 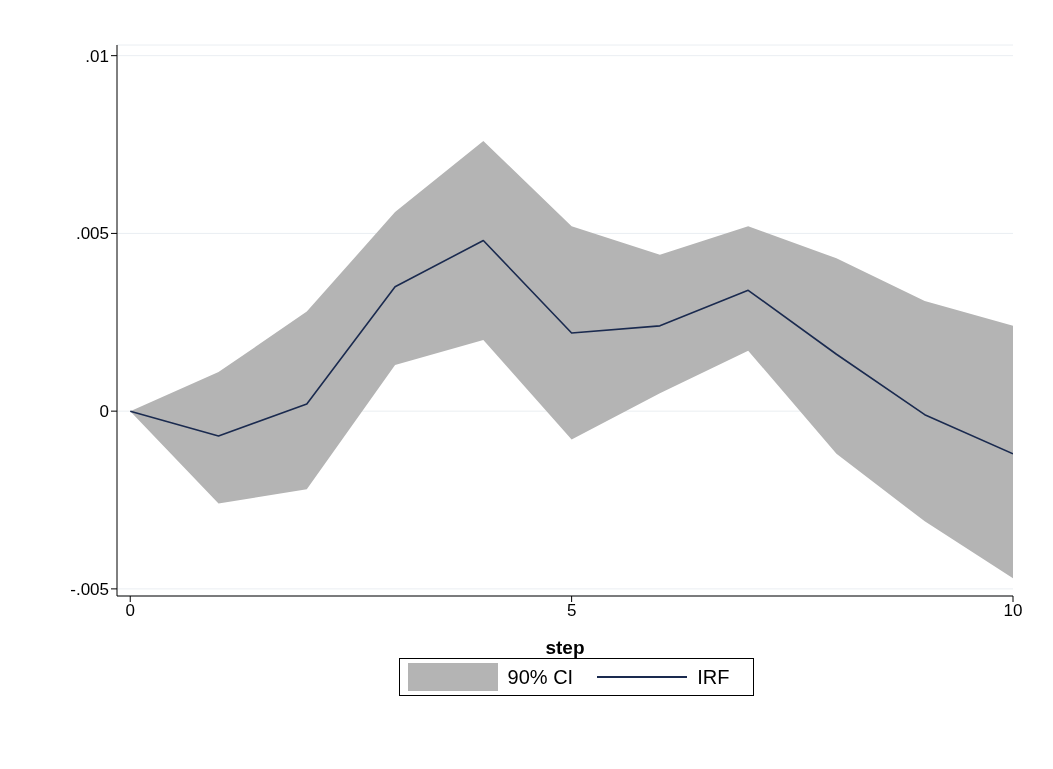 What do you see at coordinates (1013, 611) in the screenshot?
I see `x-tick-label: 10` at bounding box center [1013, 611].